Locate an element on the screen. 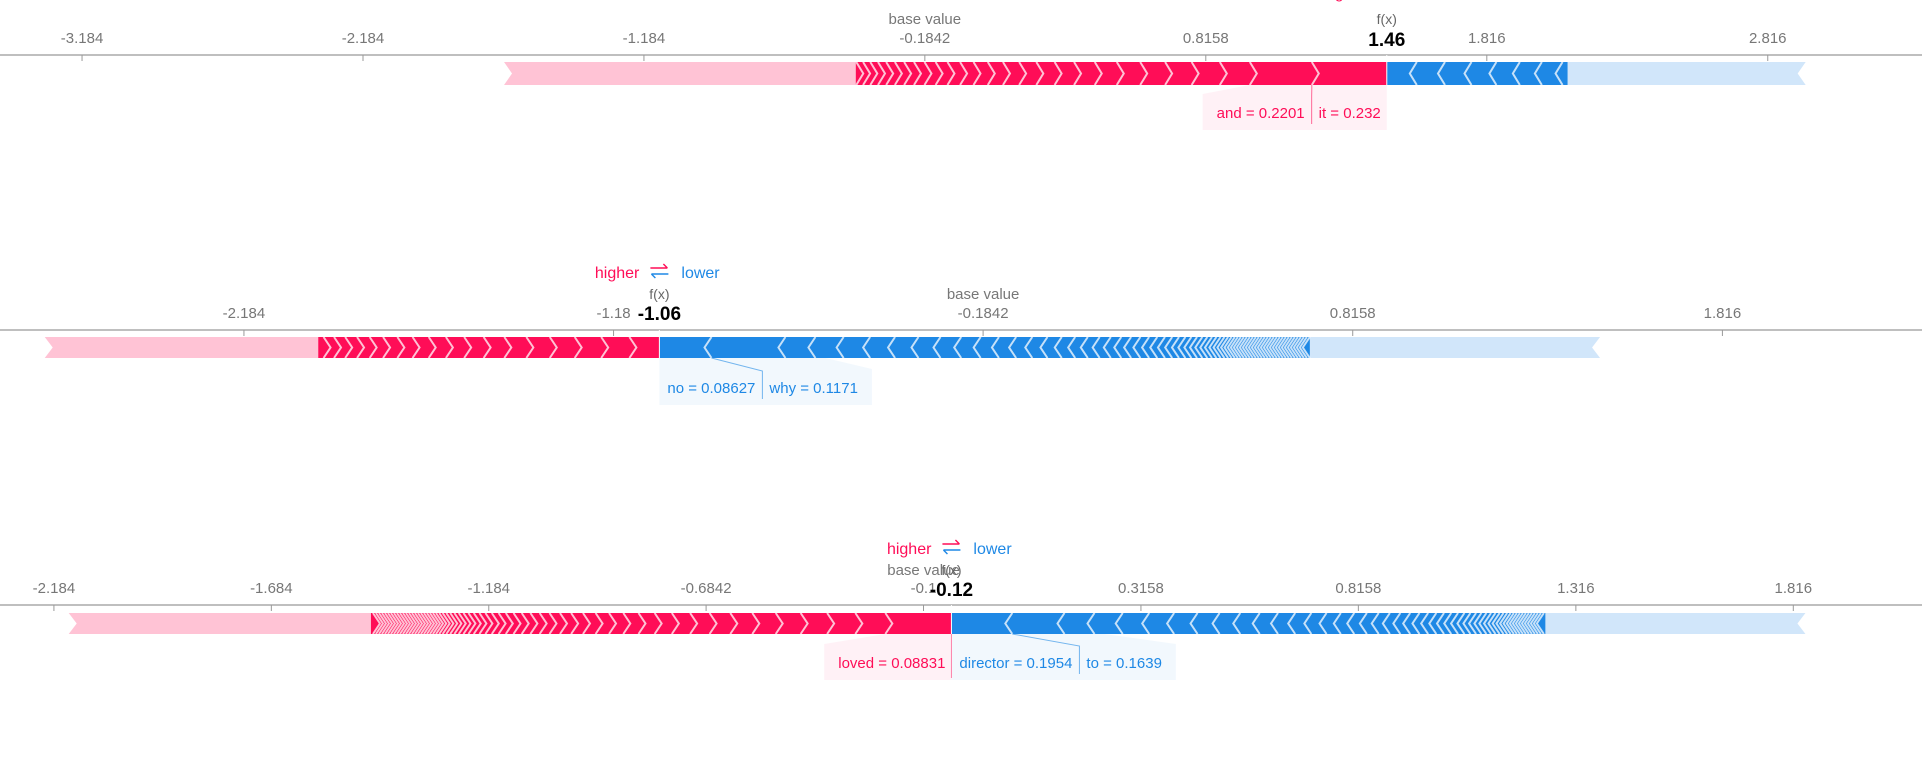 The height and width of the screenshot is (782, 1922). feature-label-loved: loved = 0.08831 is located at coordinates (891, 663).